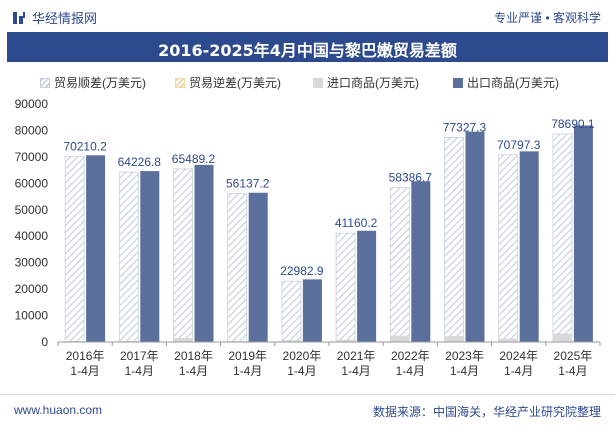 This screenshot has height=428, width=615. What do you see at coordinates (519, 145) in the screenshot?
I see `data-label: 70797.3` at bounding box center [519, 145].